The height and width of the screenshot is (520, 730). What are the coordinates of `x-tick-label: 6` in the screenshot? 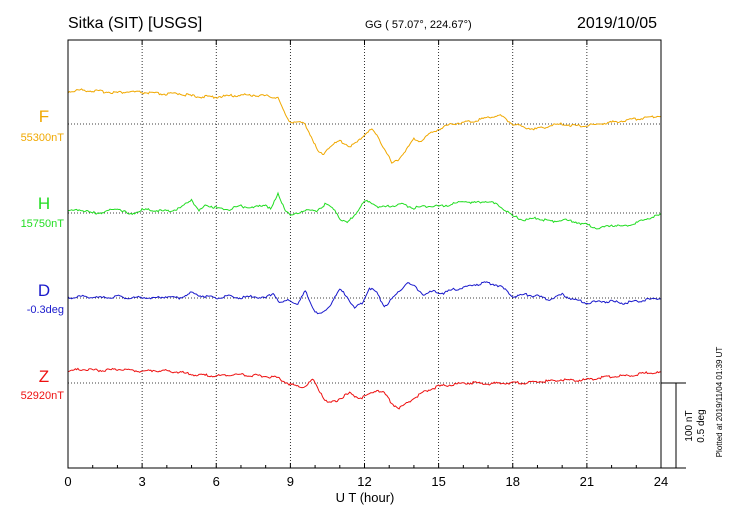 It's located at (216, 481).